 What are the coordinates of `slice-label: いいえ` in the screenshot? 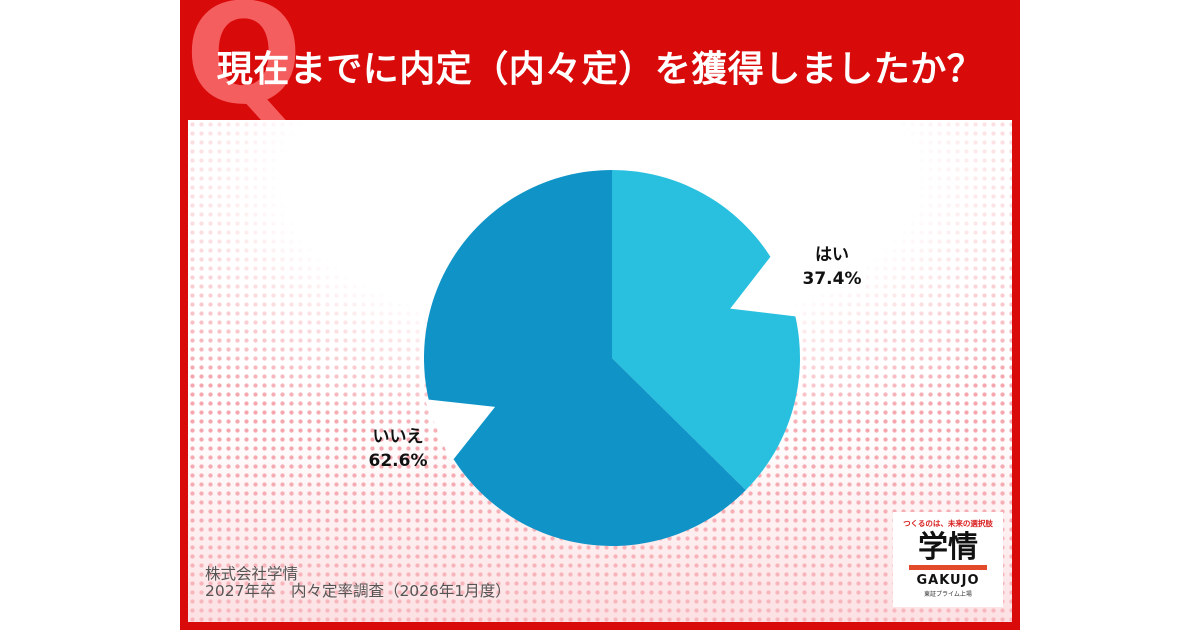 It's located at (398, 437).